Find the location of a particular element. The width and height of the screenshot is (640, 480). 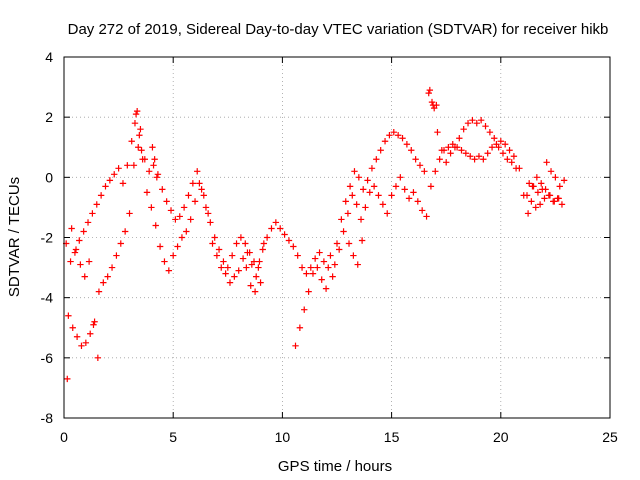

x-axis-label: GPS time / hours is located at coordinates (335, 466).